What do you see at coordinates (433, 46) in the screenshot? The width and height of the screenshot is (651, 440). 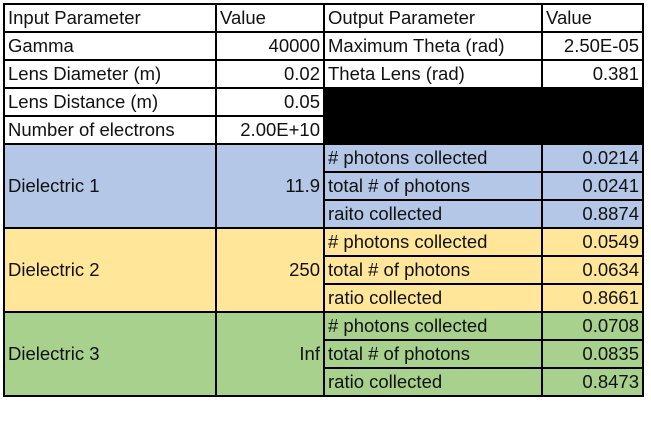 I see `output-label: Maximum Theta (rad)` at bounding box center [433, 46].